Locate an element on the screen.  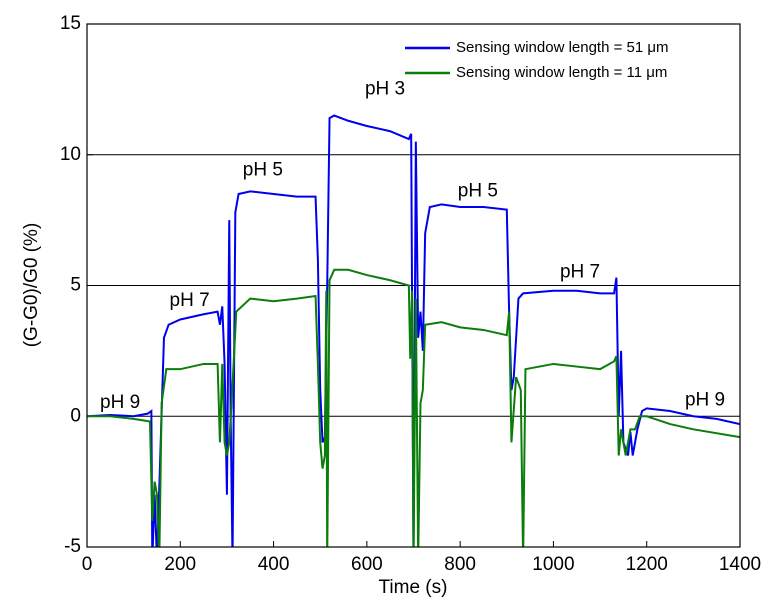
x-tick-label: 800 is located at coordinates (460, 564).